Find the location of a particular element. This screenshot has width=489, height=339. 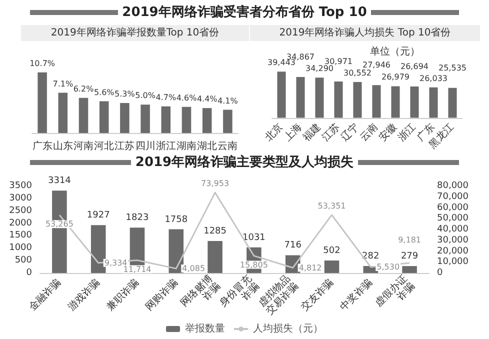

y2-tick-label: 70,000 is located at coordinates (453, 197).